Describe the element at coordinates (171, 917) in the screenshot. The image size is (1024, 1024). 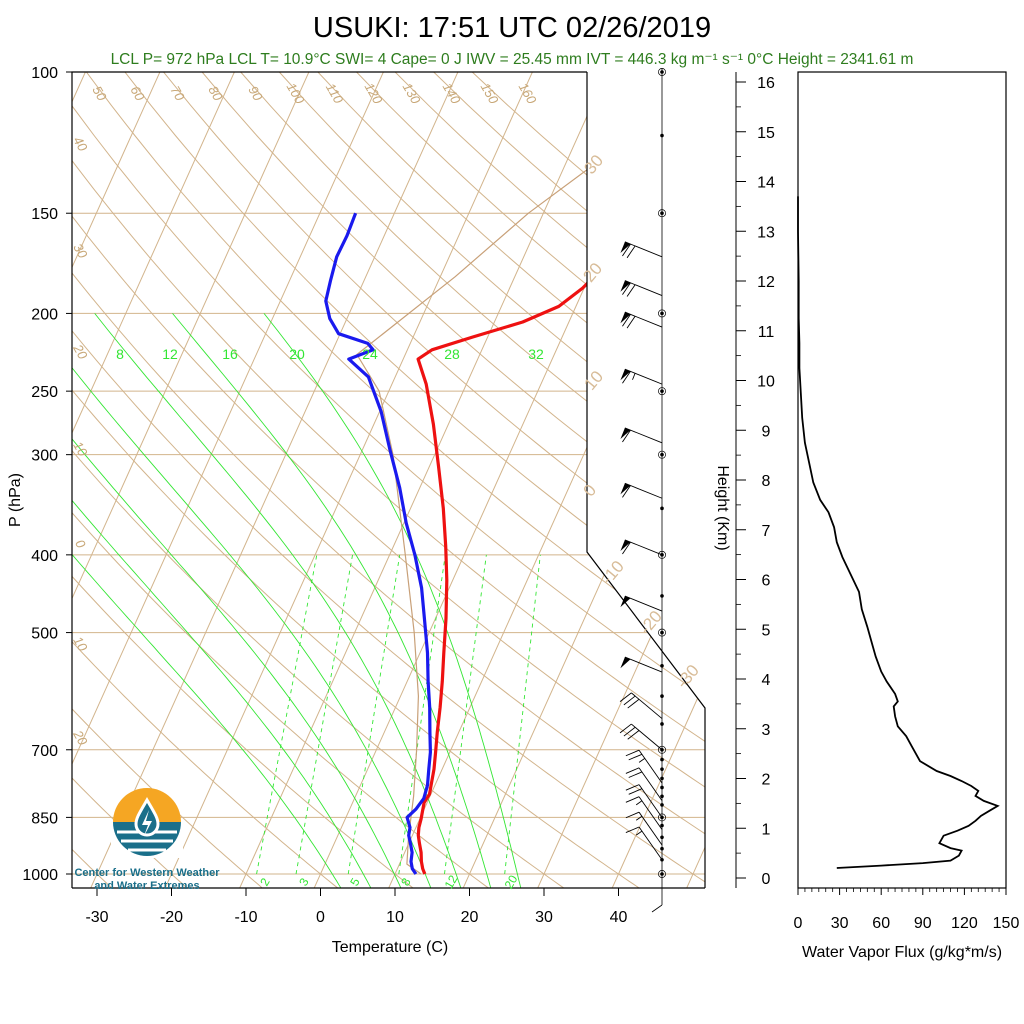
I see `x-tick-label: -20` at that location.